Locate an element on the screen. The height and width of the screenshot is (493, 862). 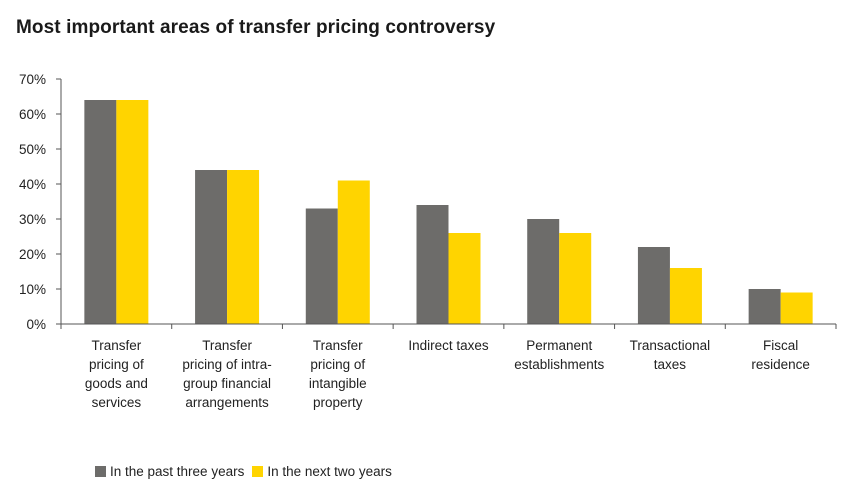
x-category-label-line: Fiscal is located at coordinates (780, 345).